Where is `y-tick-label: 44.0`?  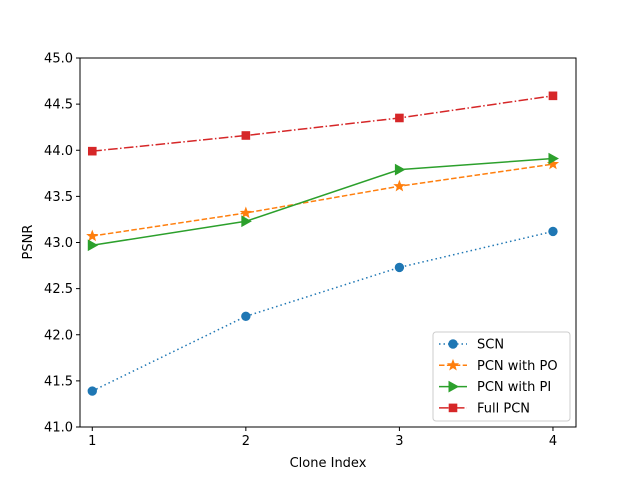
y-tick-label: 44.0 is located at coordinates (58, 151).